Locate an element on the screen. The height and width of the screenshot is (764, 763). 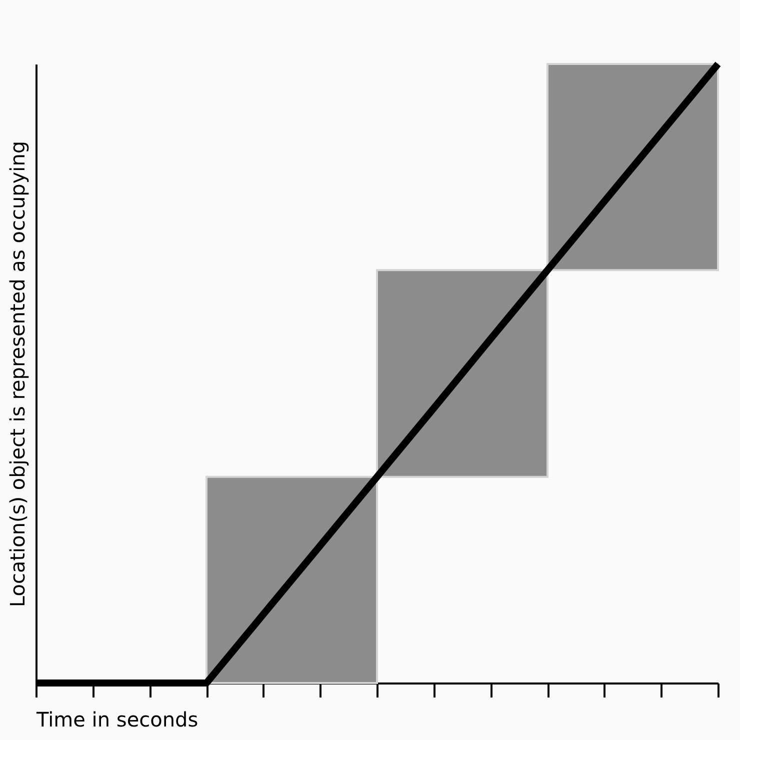
x-axis-title: Time in seconds is located at coordinates (117, 720).